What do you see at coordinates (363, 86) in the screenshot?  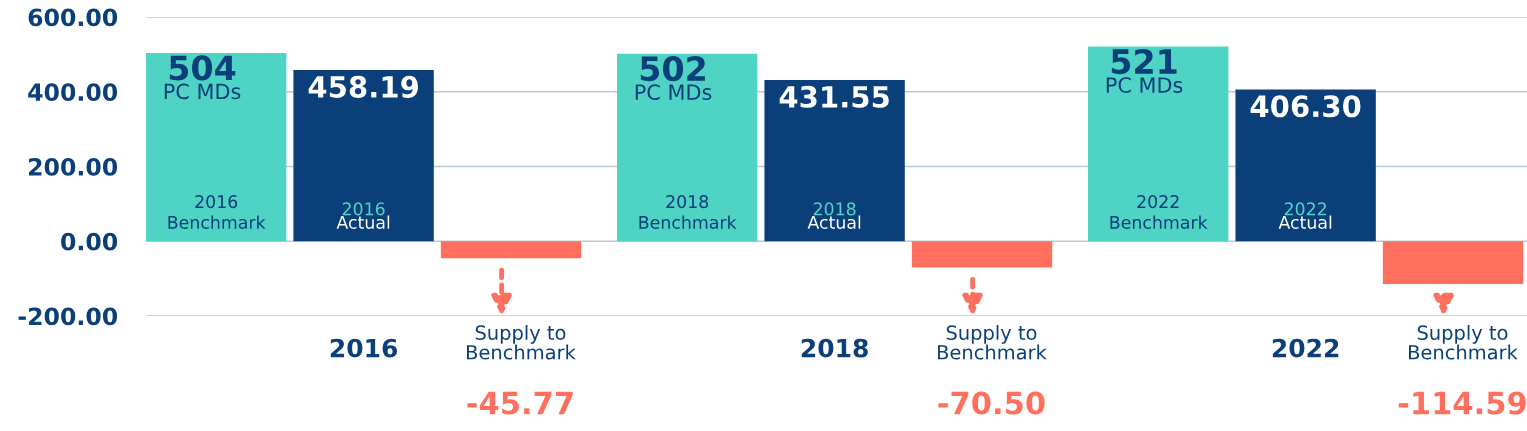 I see `data-label: 458.19` at bounding box center [363, 86].